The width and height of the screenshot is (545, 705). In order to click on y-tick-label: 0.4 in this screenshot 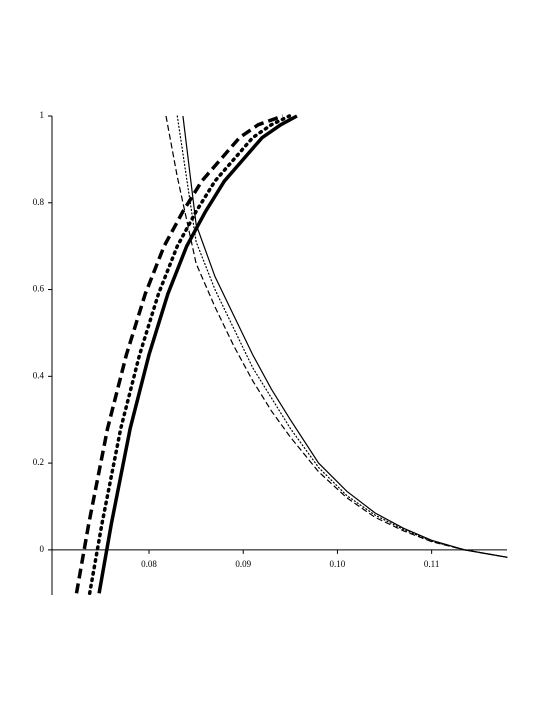, I will do `click(39, 375)`.